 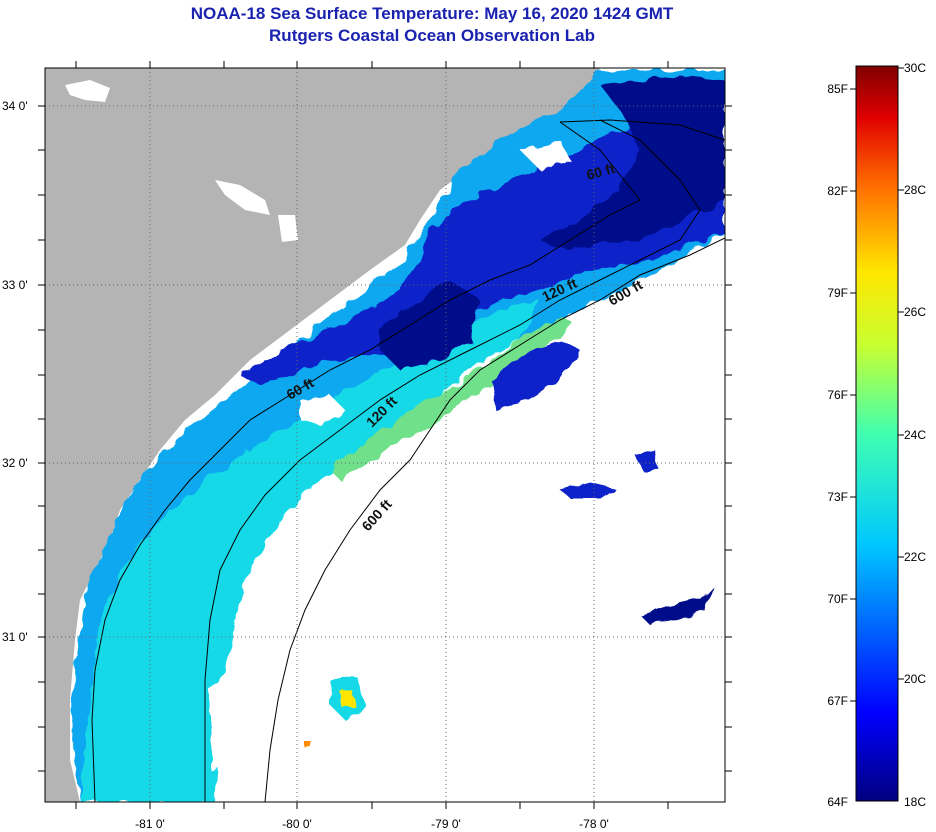 I want to click on colorbar-f-79: 79F, so click(x=837, y=293).